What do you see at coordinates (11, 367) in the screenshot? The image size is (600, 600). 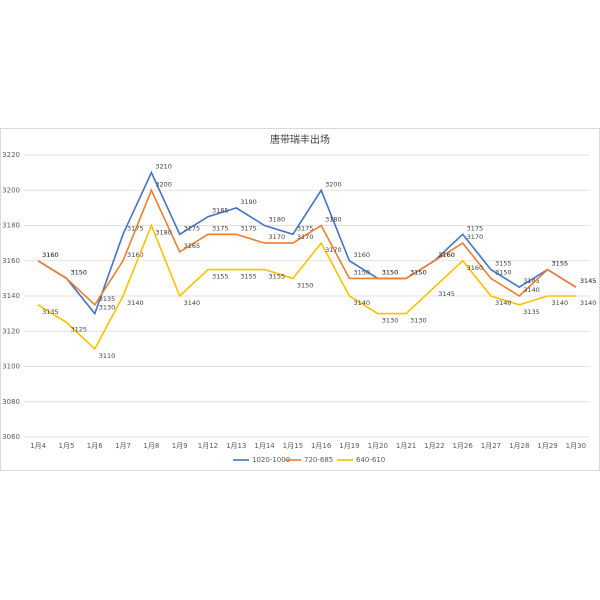 I see `y-tick-label: 3100` at bounding box center [11, 367].